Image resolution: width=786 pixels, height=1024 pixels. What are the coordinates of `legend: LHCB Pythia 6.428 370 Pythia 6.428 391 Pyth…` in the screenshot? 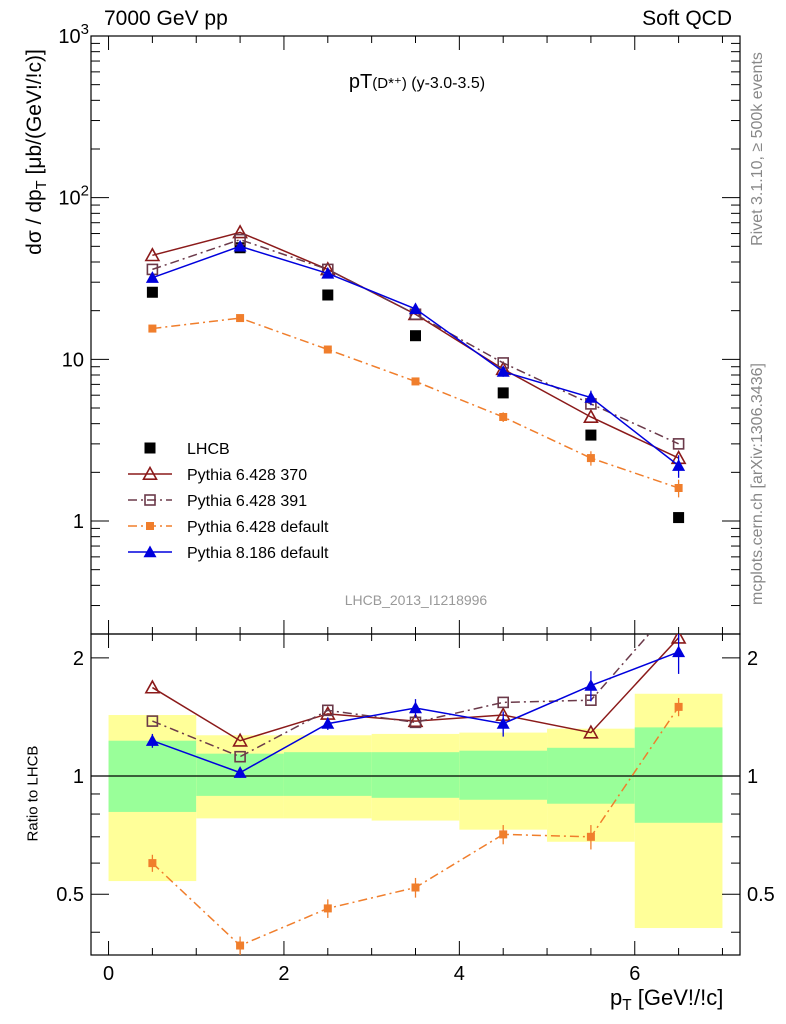 It's located at (228, 501).